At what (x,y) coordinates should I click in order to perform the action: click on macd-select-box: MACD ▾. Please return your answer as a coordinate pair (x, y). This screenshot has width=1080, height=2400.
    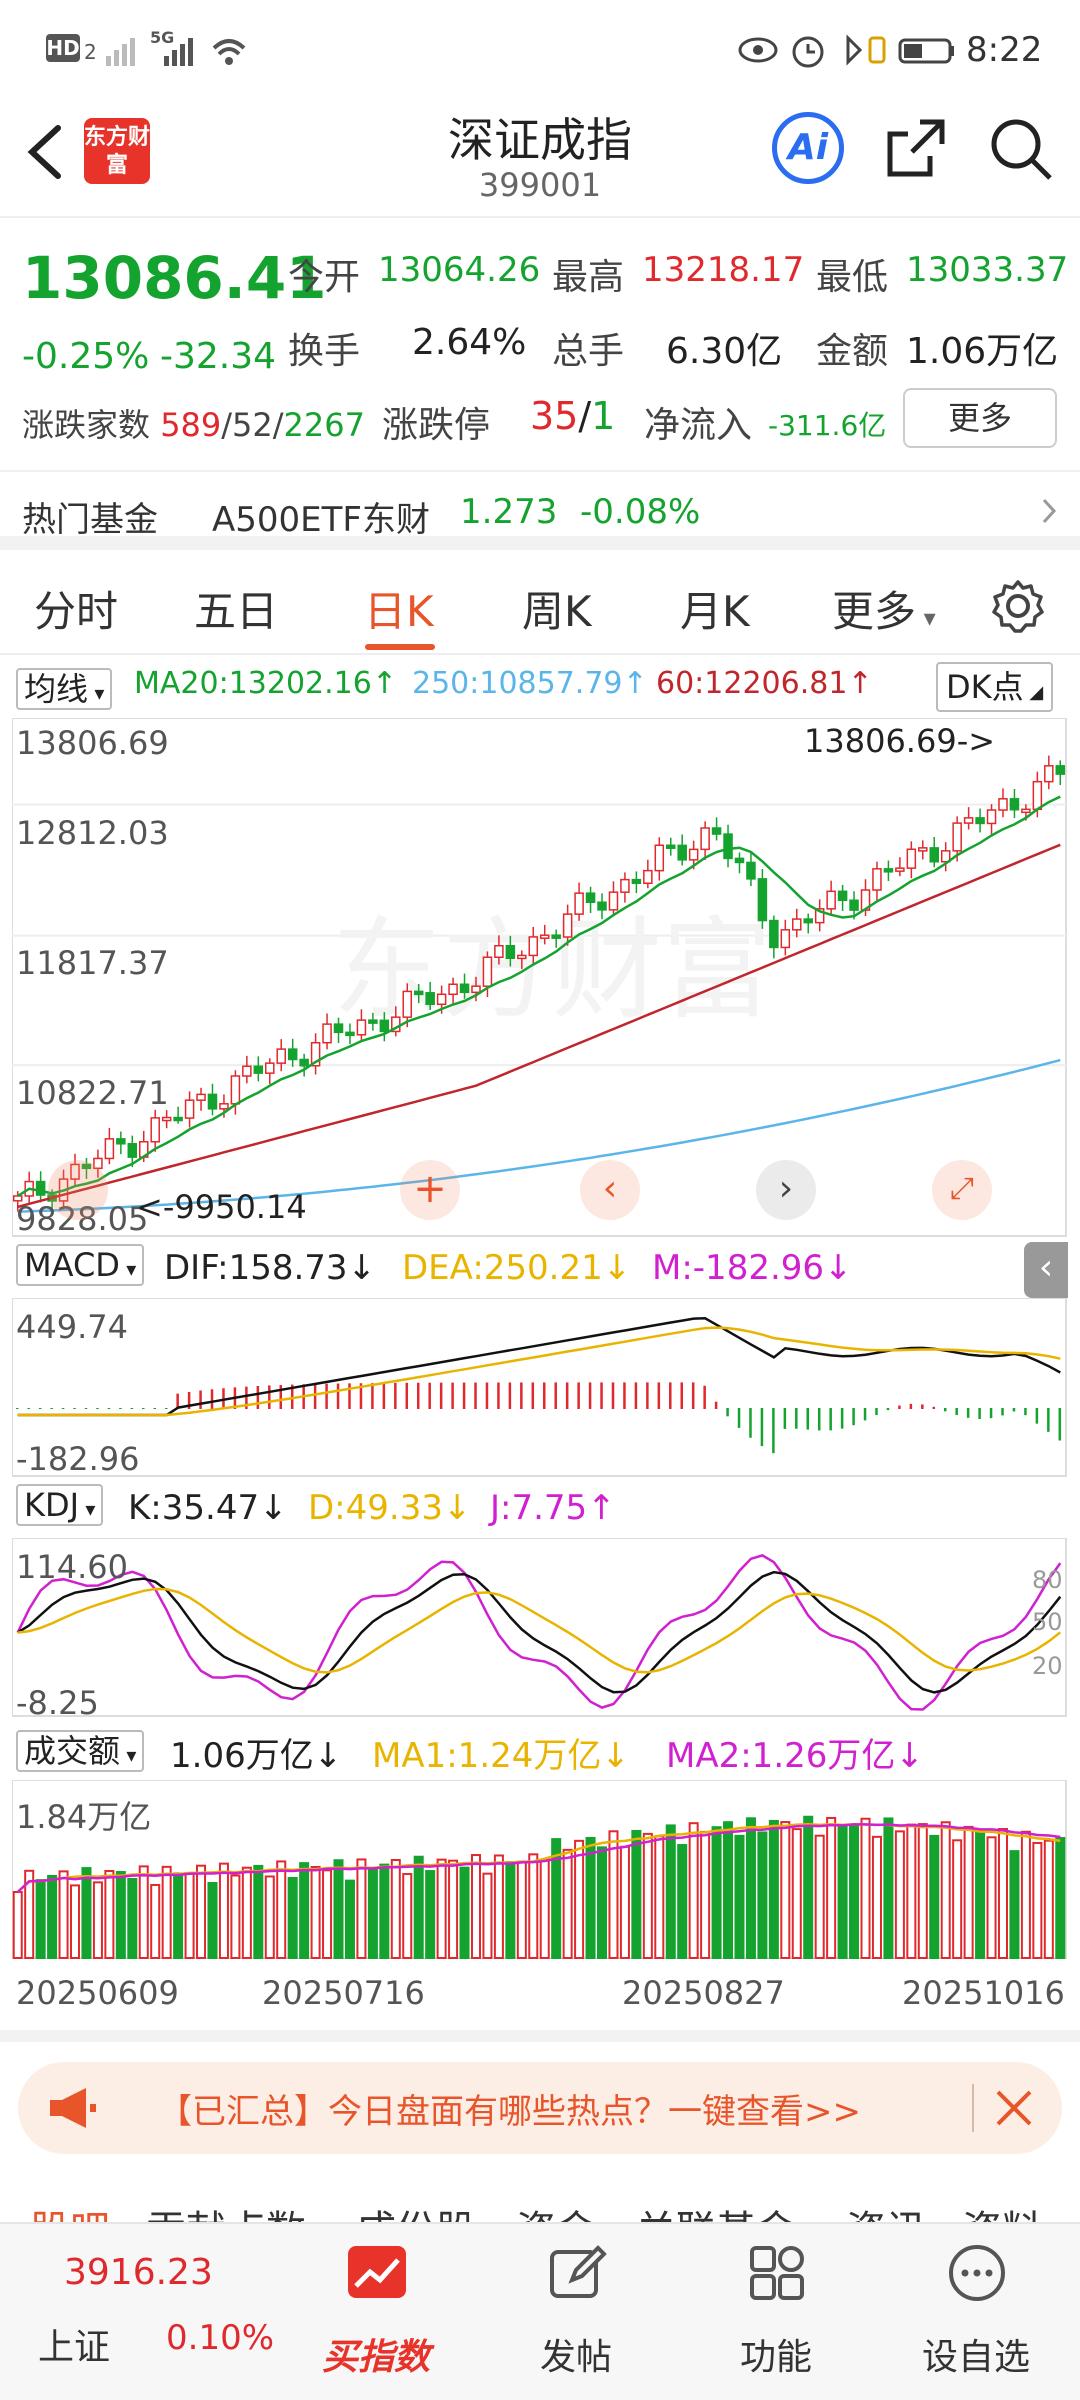
    Looking at the image, I should click on (80, 1265).